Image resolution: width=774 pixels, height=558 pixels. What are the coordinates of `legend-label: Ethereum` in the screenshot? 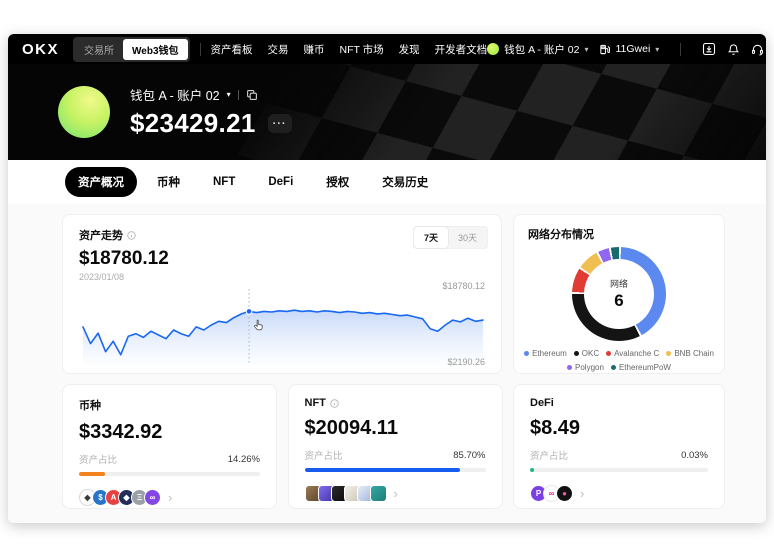 It's located at (549, 353).